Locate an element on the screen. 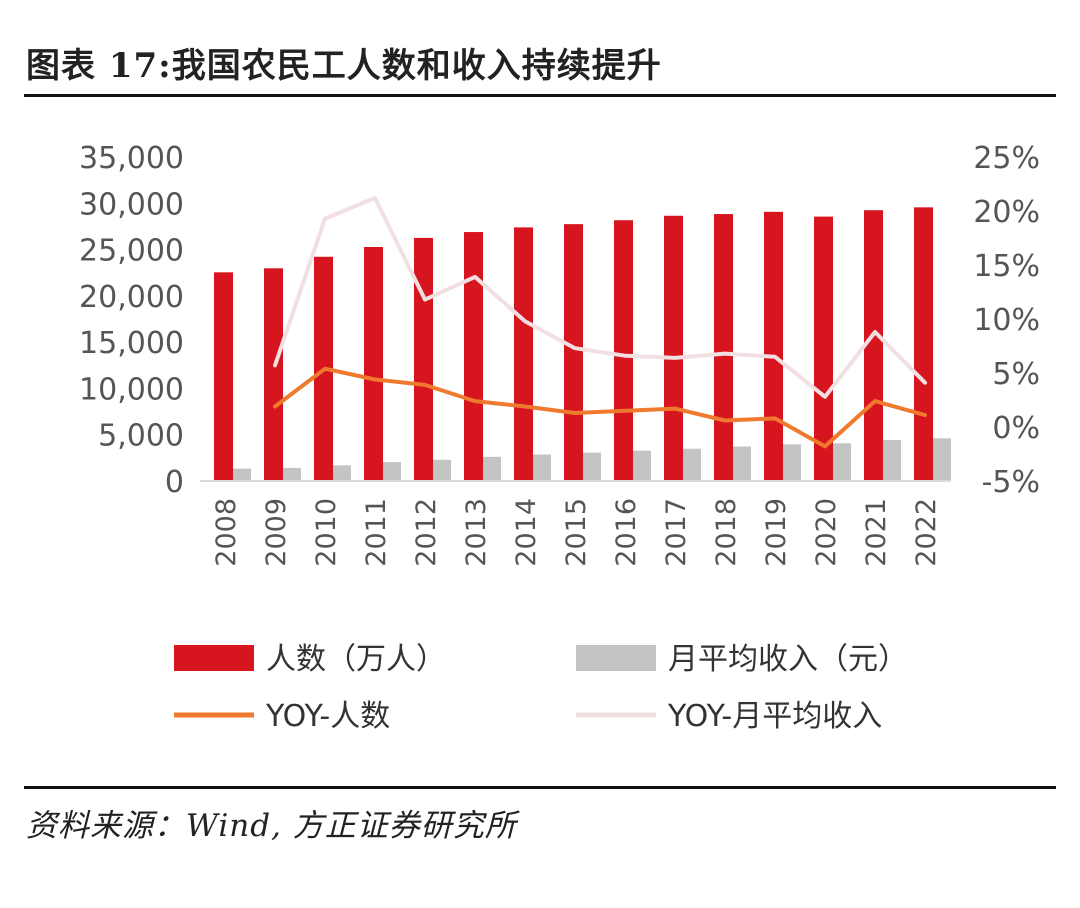 The height and width of the screenshot is (908, 1080). left-tick-label: 35,000 is located at coordinates (131, 158).